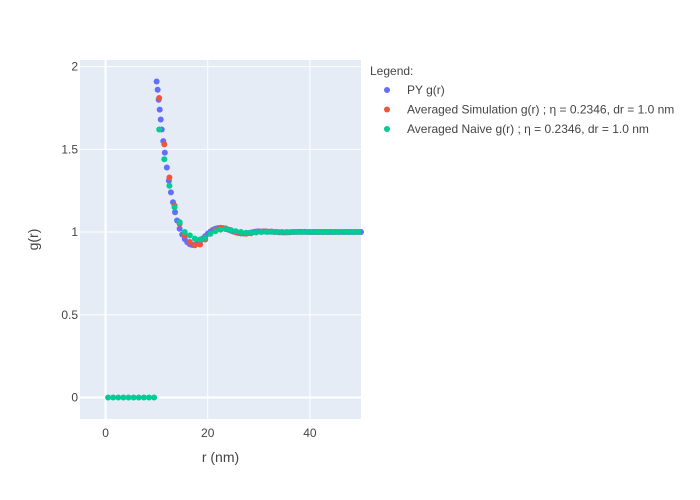  What do you see at coordinates (33, 240) in the screenshot?
I see `y-axis-title: g(r)` at bounding box center [33, 240].